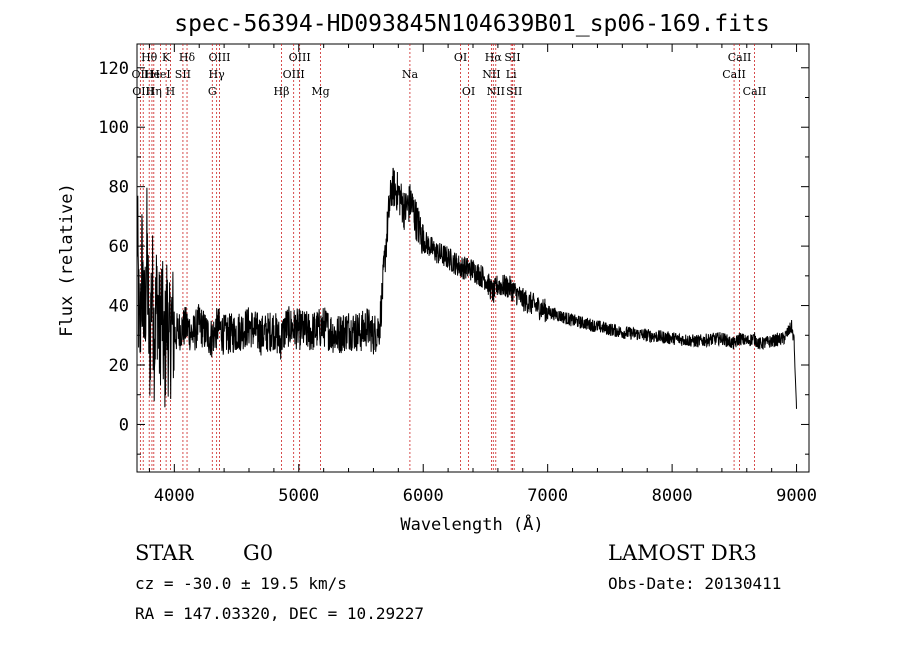  I want to click on y-tick-label-6: 120, so click(113, 69).